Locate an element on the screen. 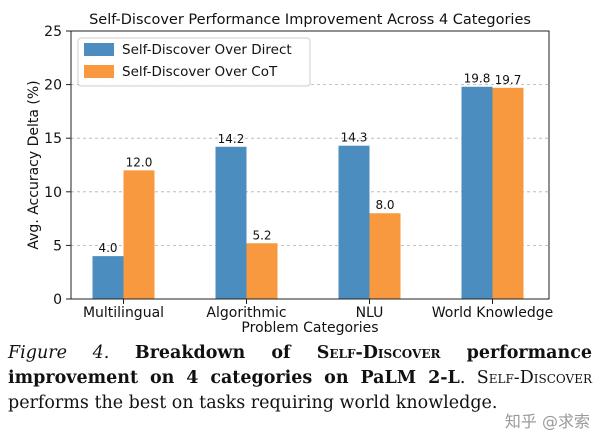 The width and height of the screenshot is (600, 443). legend-swatch-direct is located at coordinates (99, 49).